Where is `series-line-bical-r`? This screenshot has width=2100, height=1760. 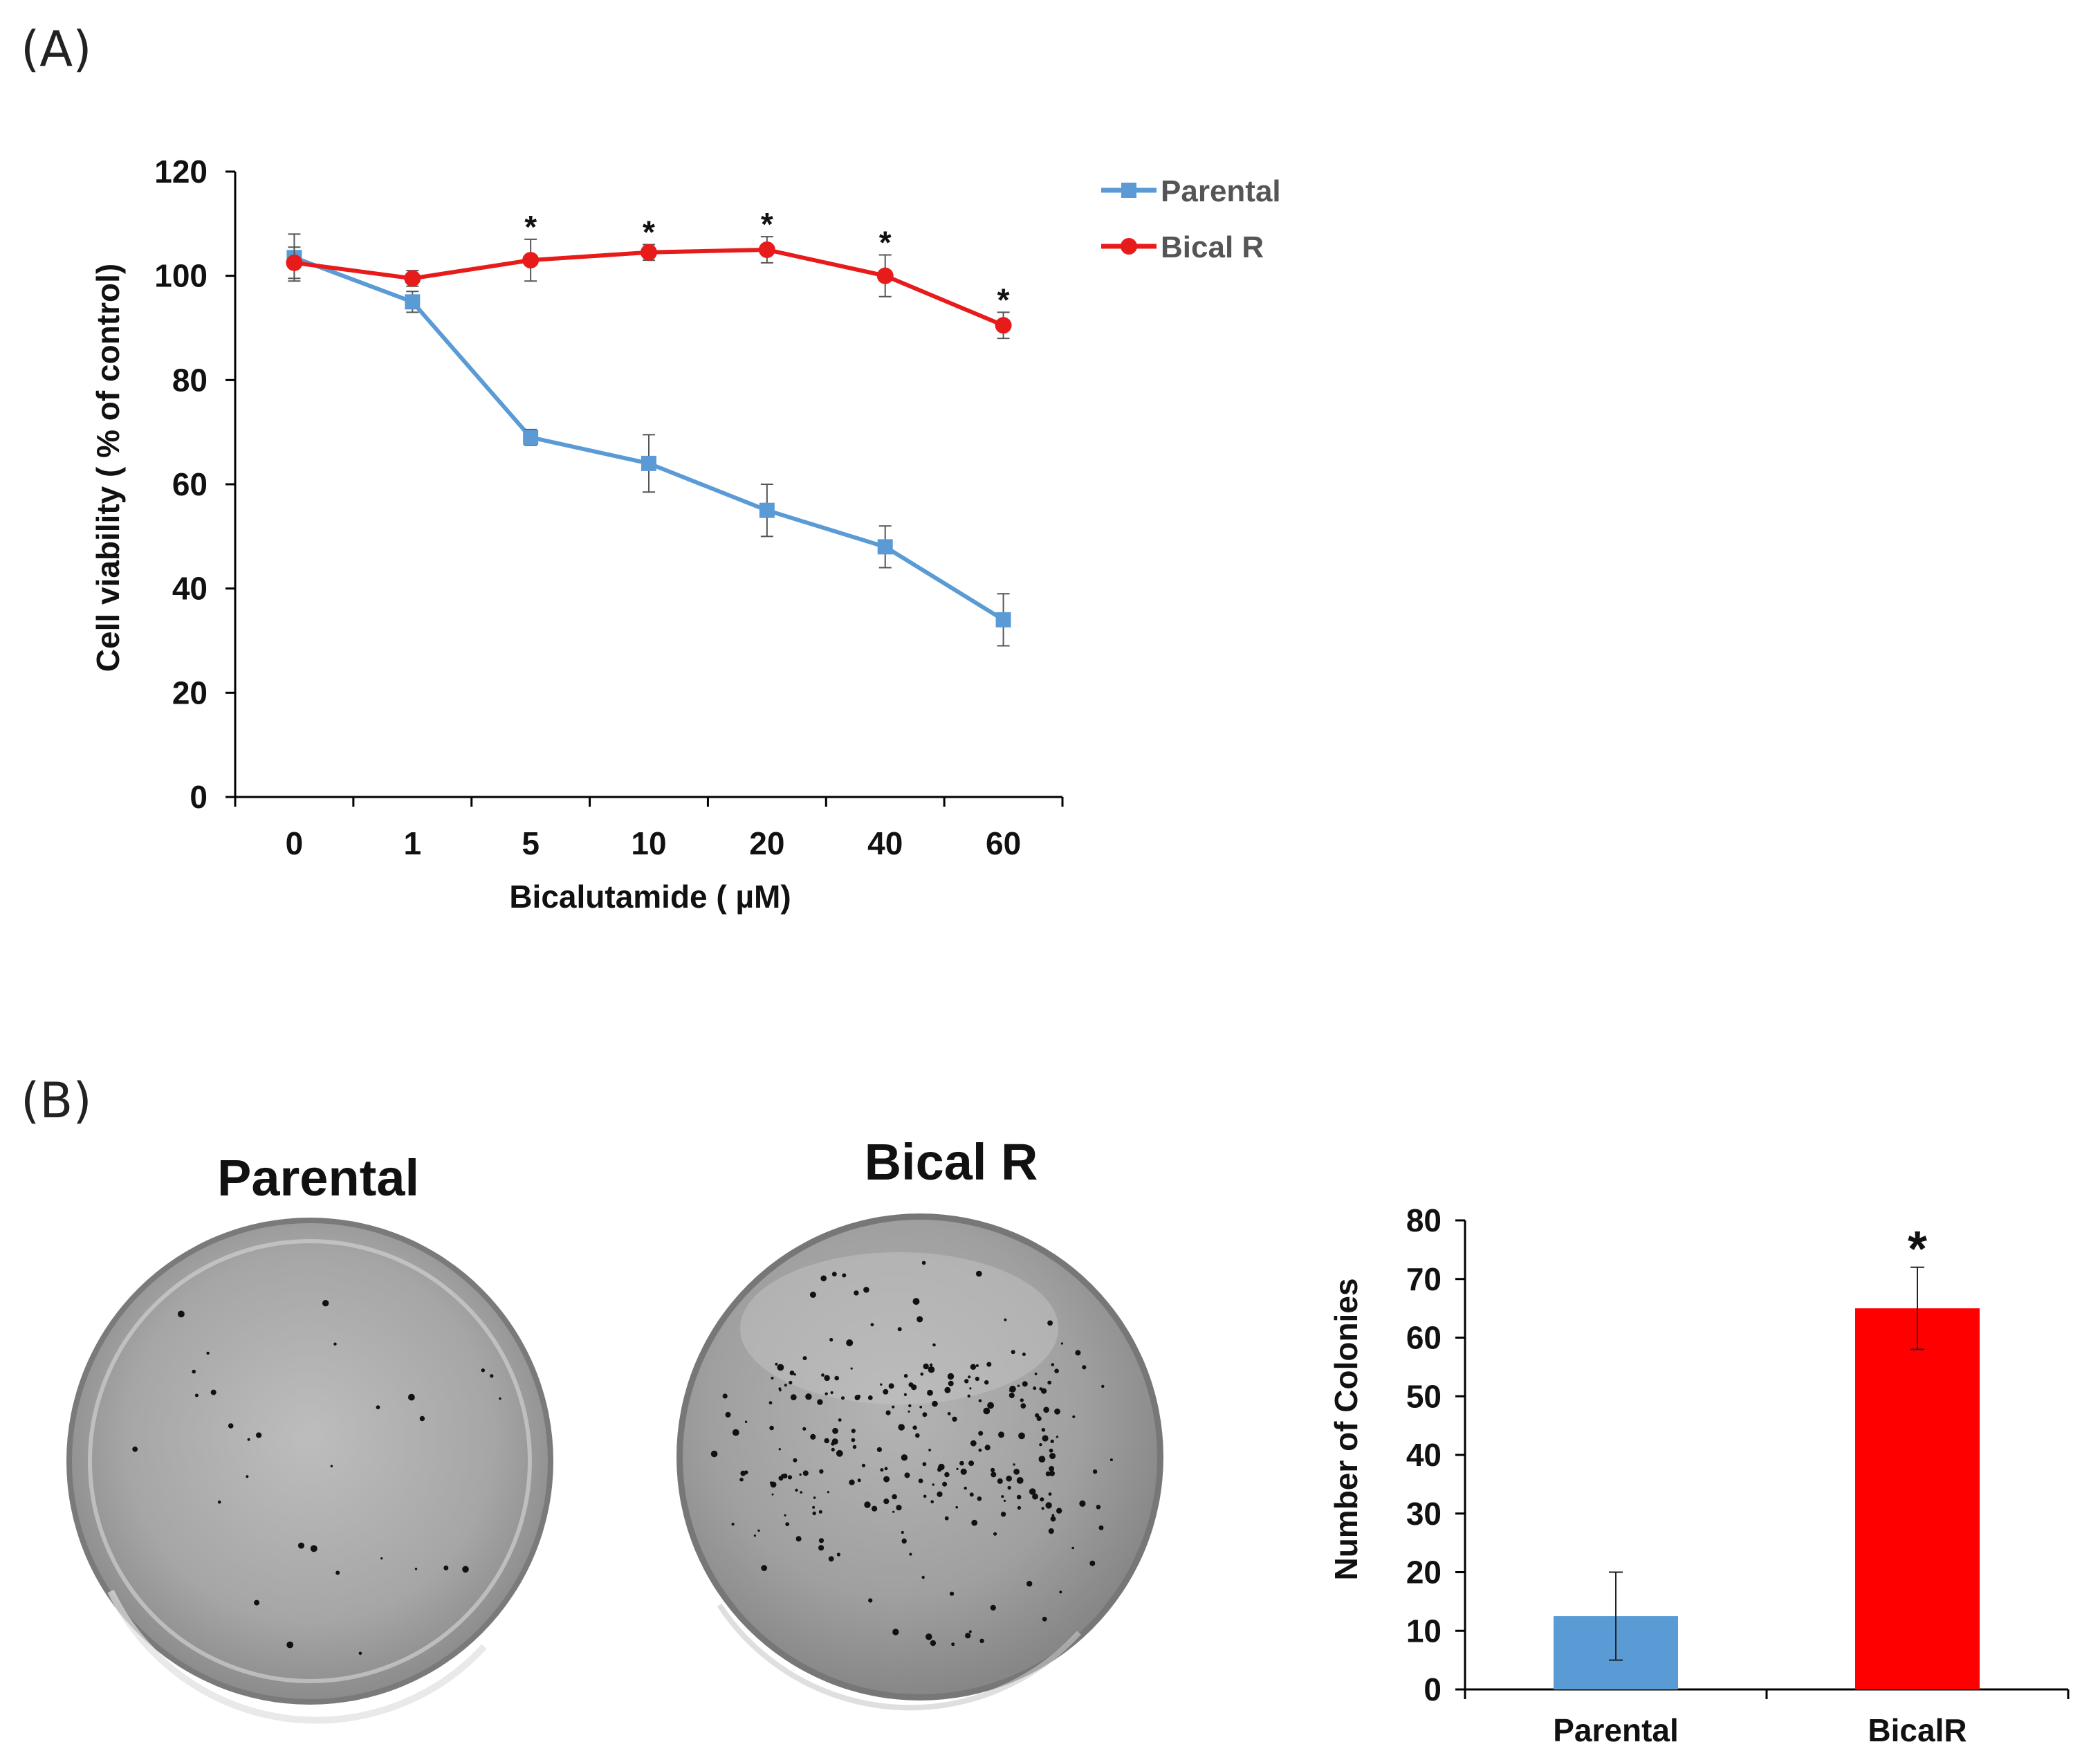 series-line-bical-r is located at coordinates (649, 288).